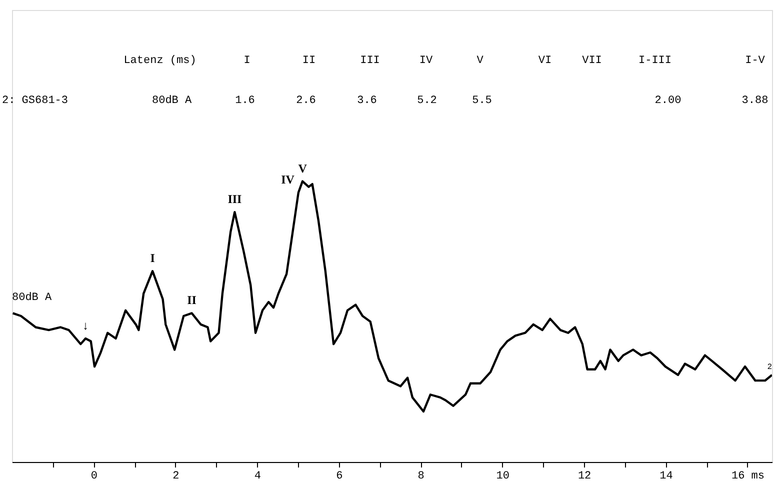 The height and width of the screenshot is (492, 774). I want to click on annotation: III, so click(235, 199).